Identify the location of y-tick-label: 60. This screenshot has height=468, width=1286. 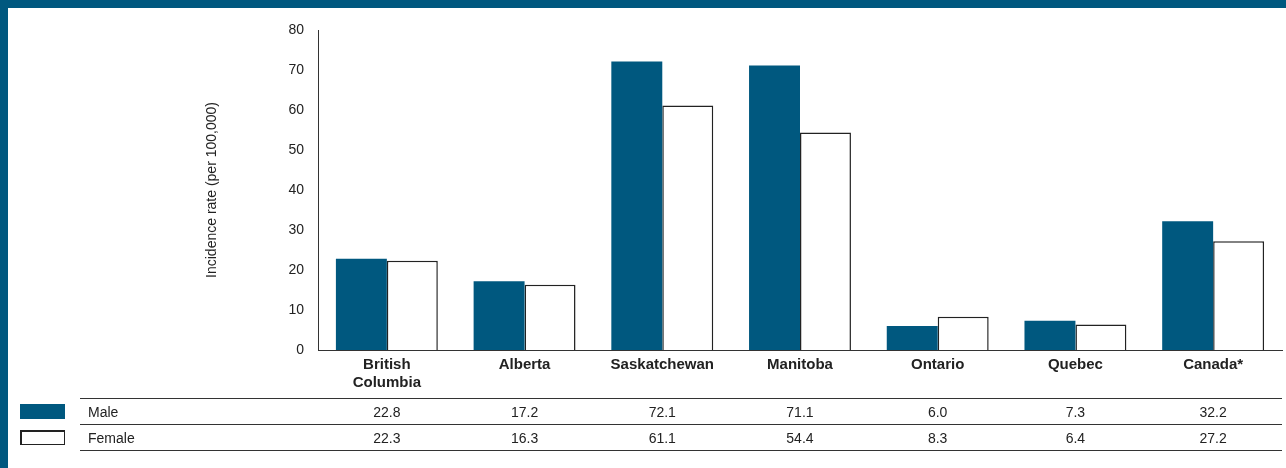
(296, 108).